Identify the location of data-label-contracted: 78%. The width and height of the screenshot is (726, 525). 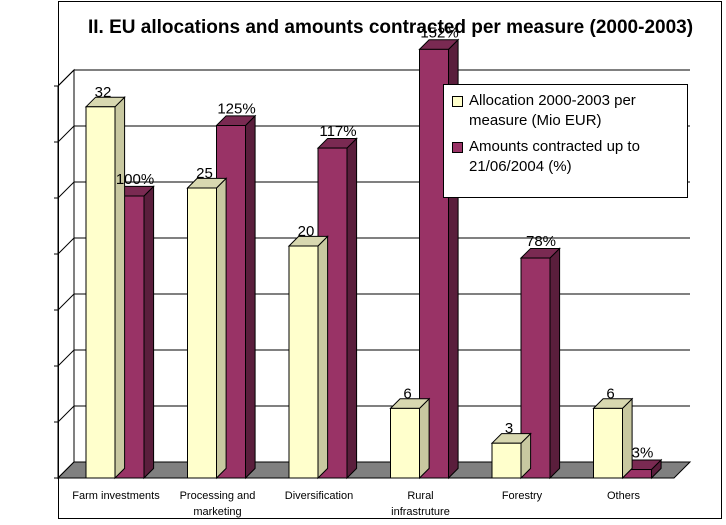
(541, 241).